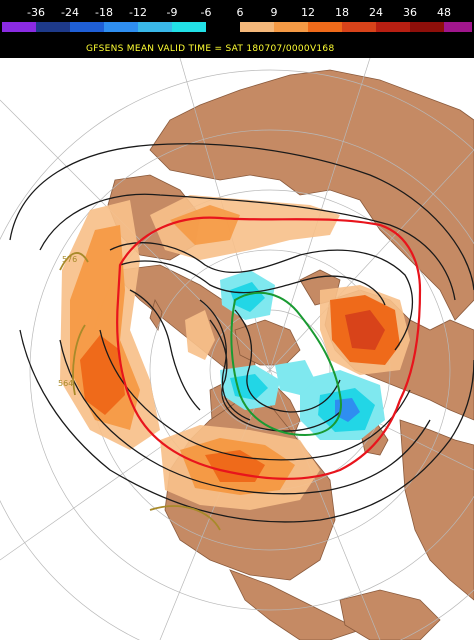 The image size is (474, 640). I want to click on green-contour, so click(286, 364).